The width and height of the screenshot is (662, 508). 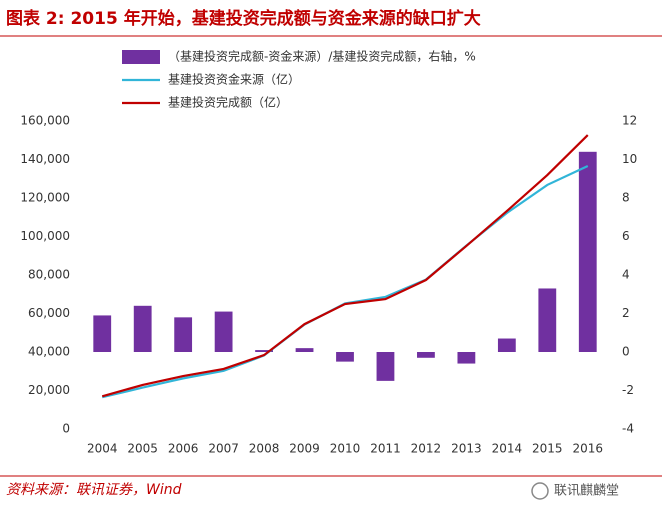 I want to click on y2-tick-label: 0, so click(x=626, y=352).